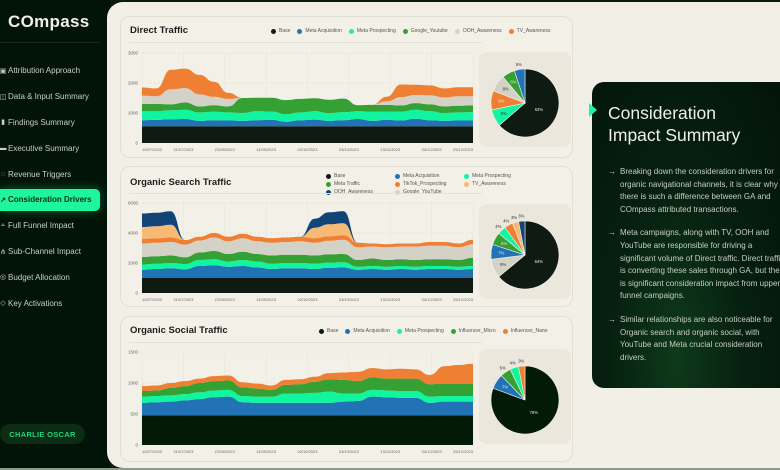 This screenshot has width=780, height=470. I want to click on pie-chart: 79% 7% 5% 4% 3%, so click(525, 397).